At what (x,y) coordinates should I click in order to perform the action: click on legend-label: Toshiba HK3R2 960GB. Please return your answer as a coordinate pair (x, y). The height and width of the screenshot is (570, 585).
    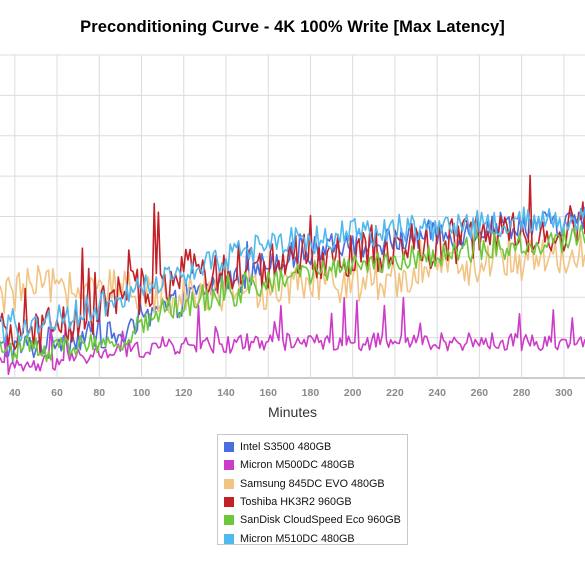
    Looking at the image, I should click on (296, 502).